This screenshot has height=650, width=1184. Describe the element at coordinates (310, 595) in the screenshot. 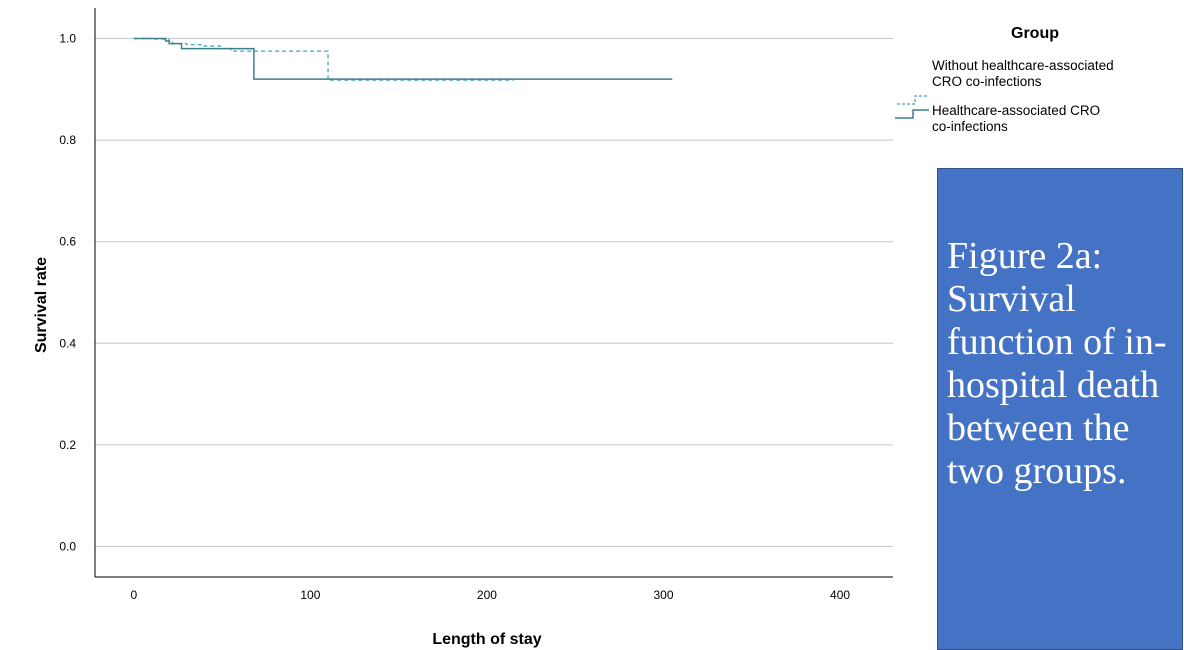

I see `x-tick-label: 100` at that location.